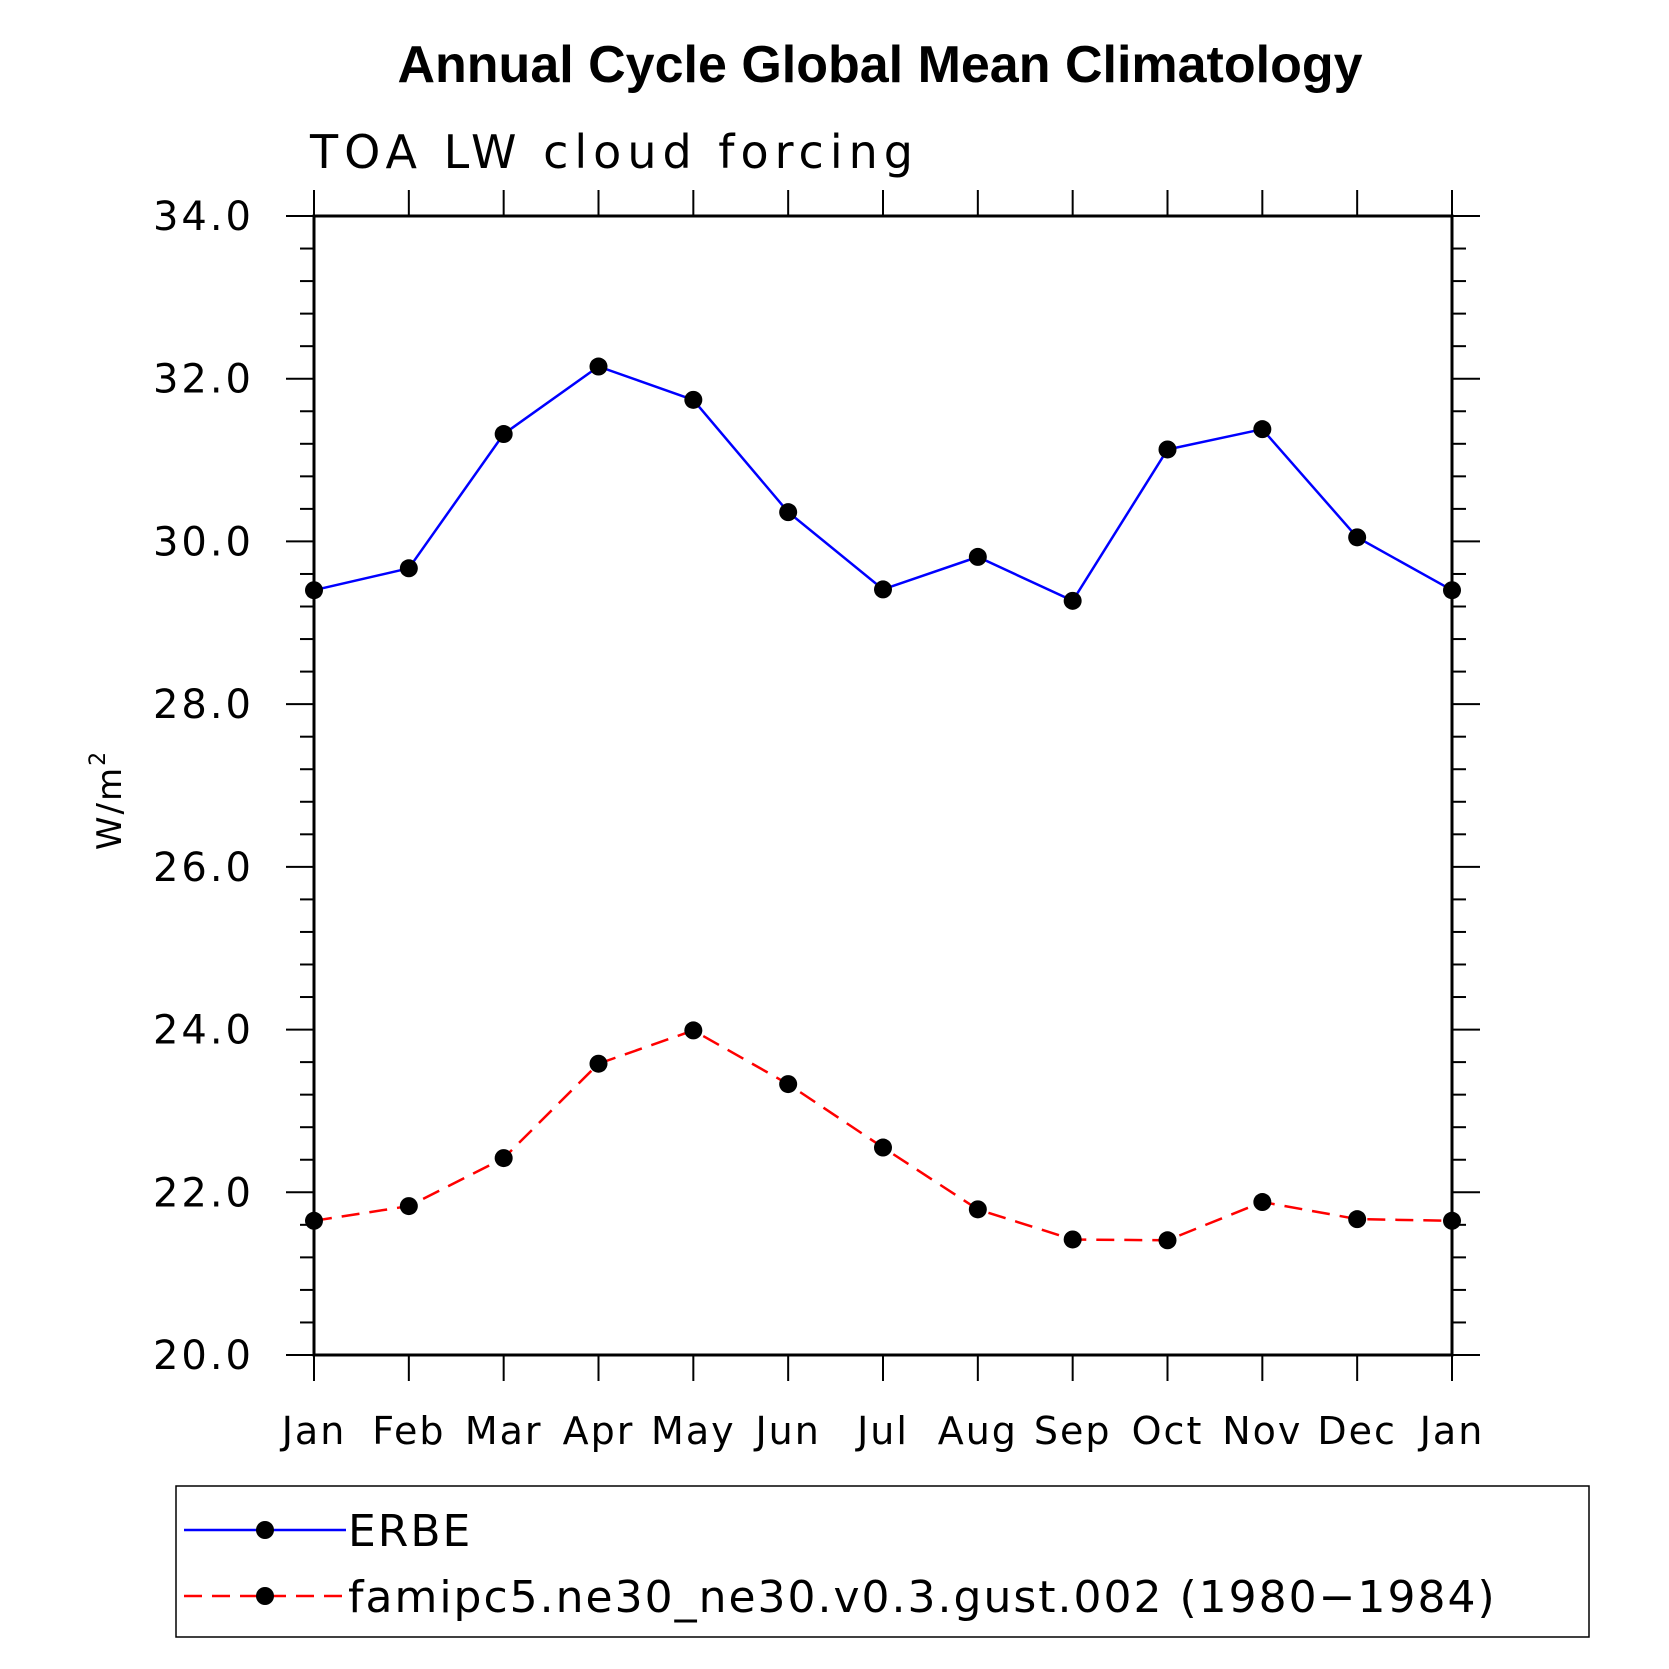 The height and width of the screenshot is (1669, 1669). I want to click on legend-box, so click(882, 1561).